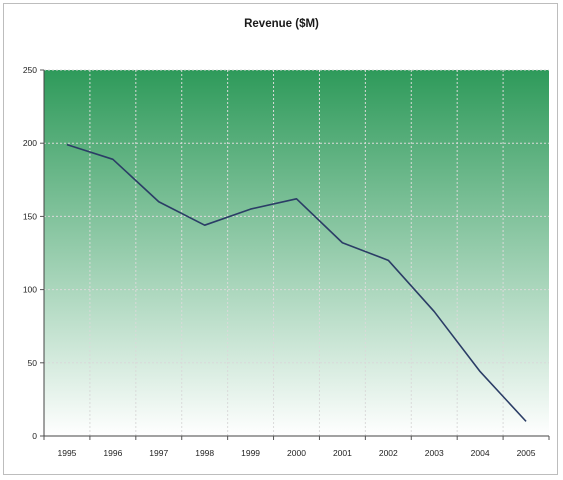 The height and width of the screenshot is (480, 563). I want to click on y-tick-label: 50, so click(33, 363).